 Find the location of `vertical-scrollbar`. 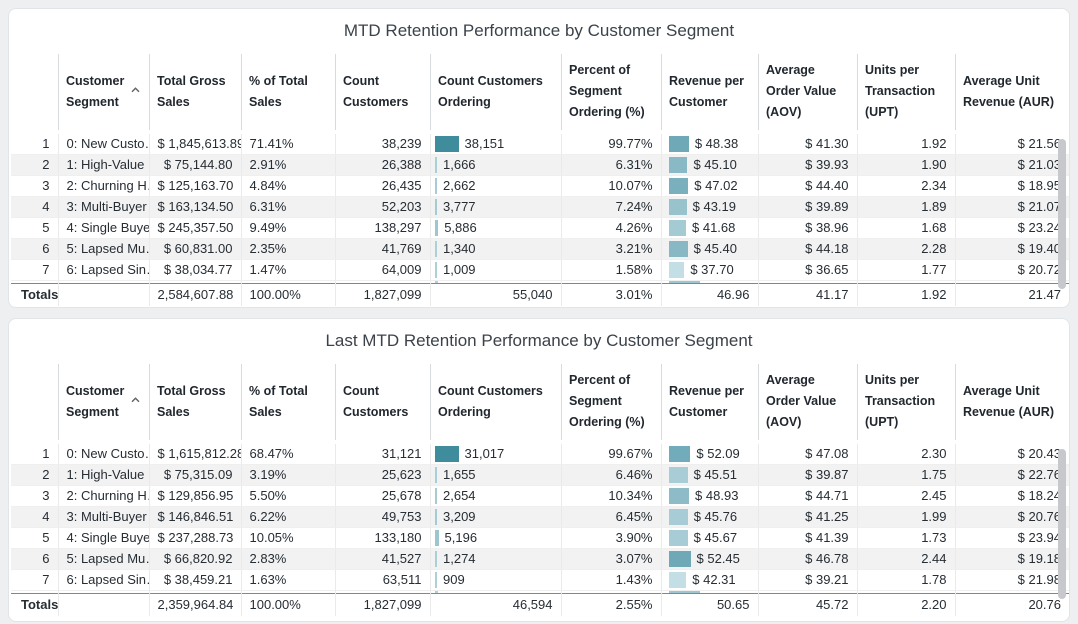

vertical-scrollbar is located at coordinates (1062, 214).